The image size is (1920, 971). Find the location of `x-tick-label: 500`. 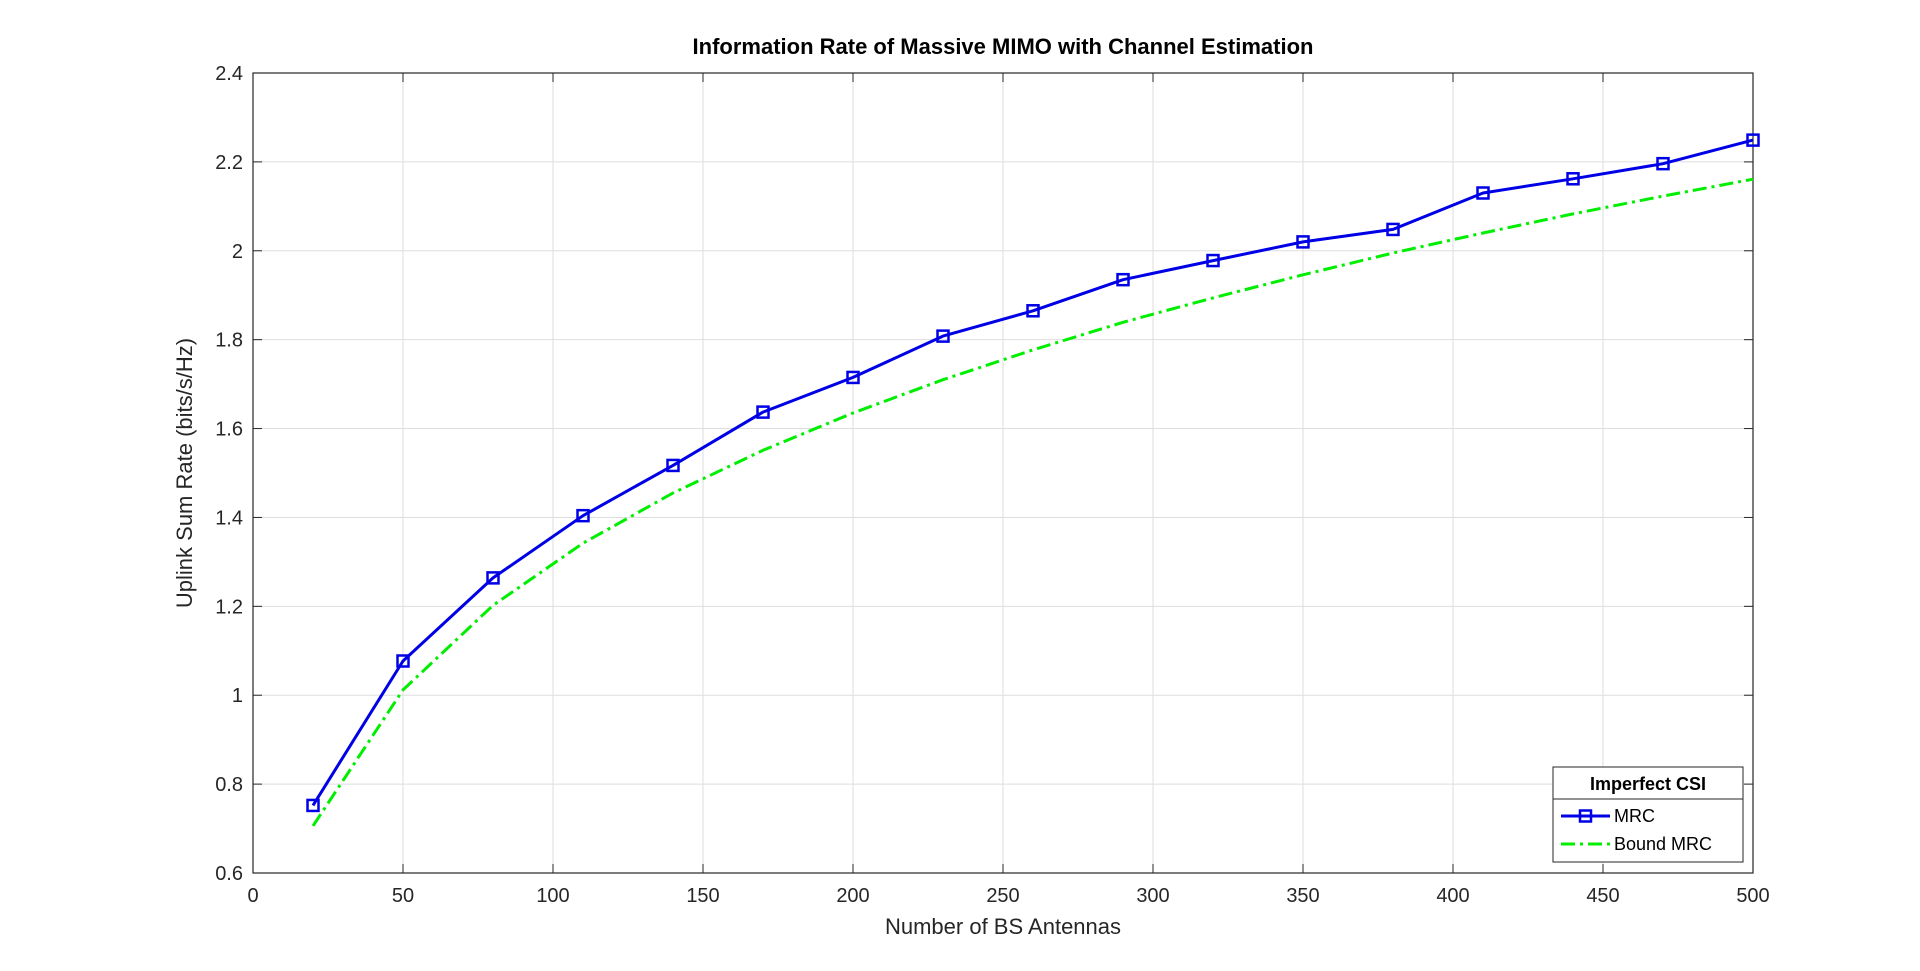

x-tick-label: 500 is located at coordinates (1752, 896).